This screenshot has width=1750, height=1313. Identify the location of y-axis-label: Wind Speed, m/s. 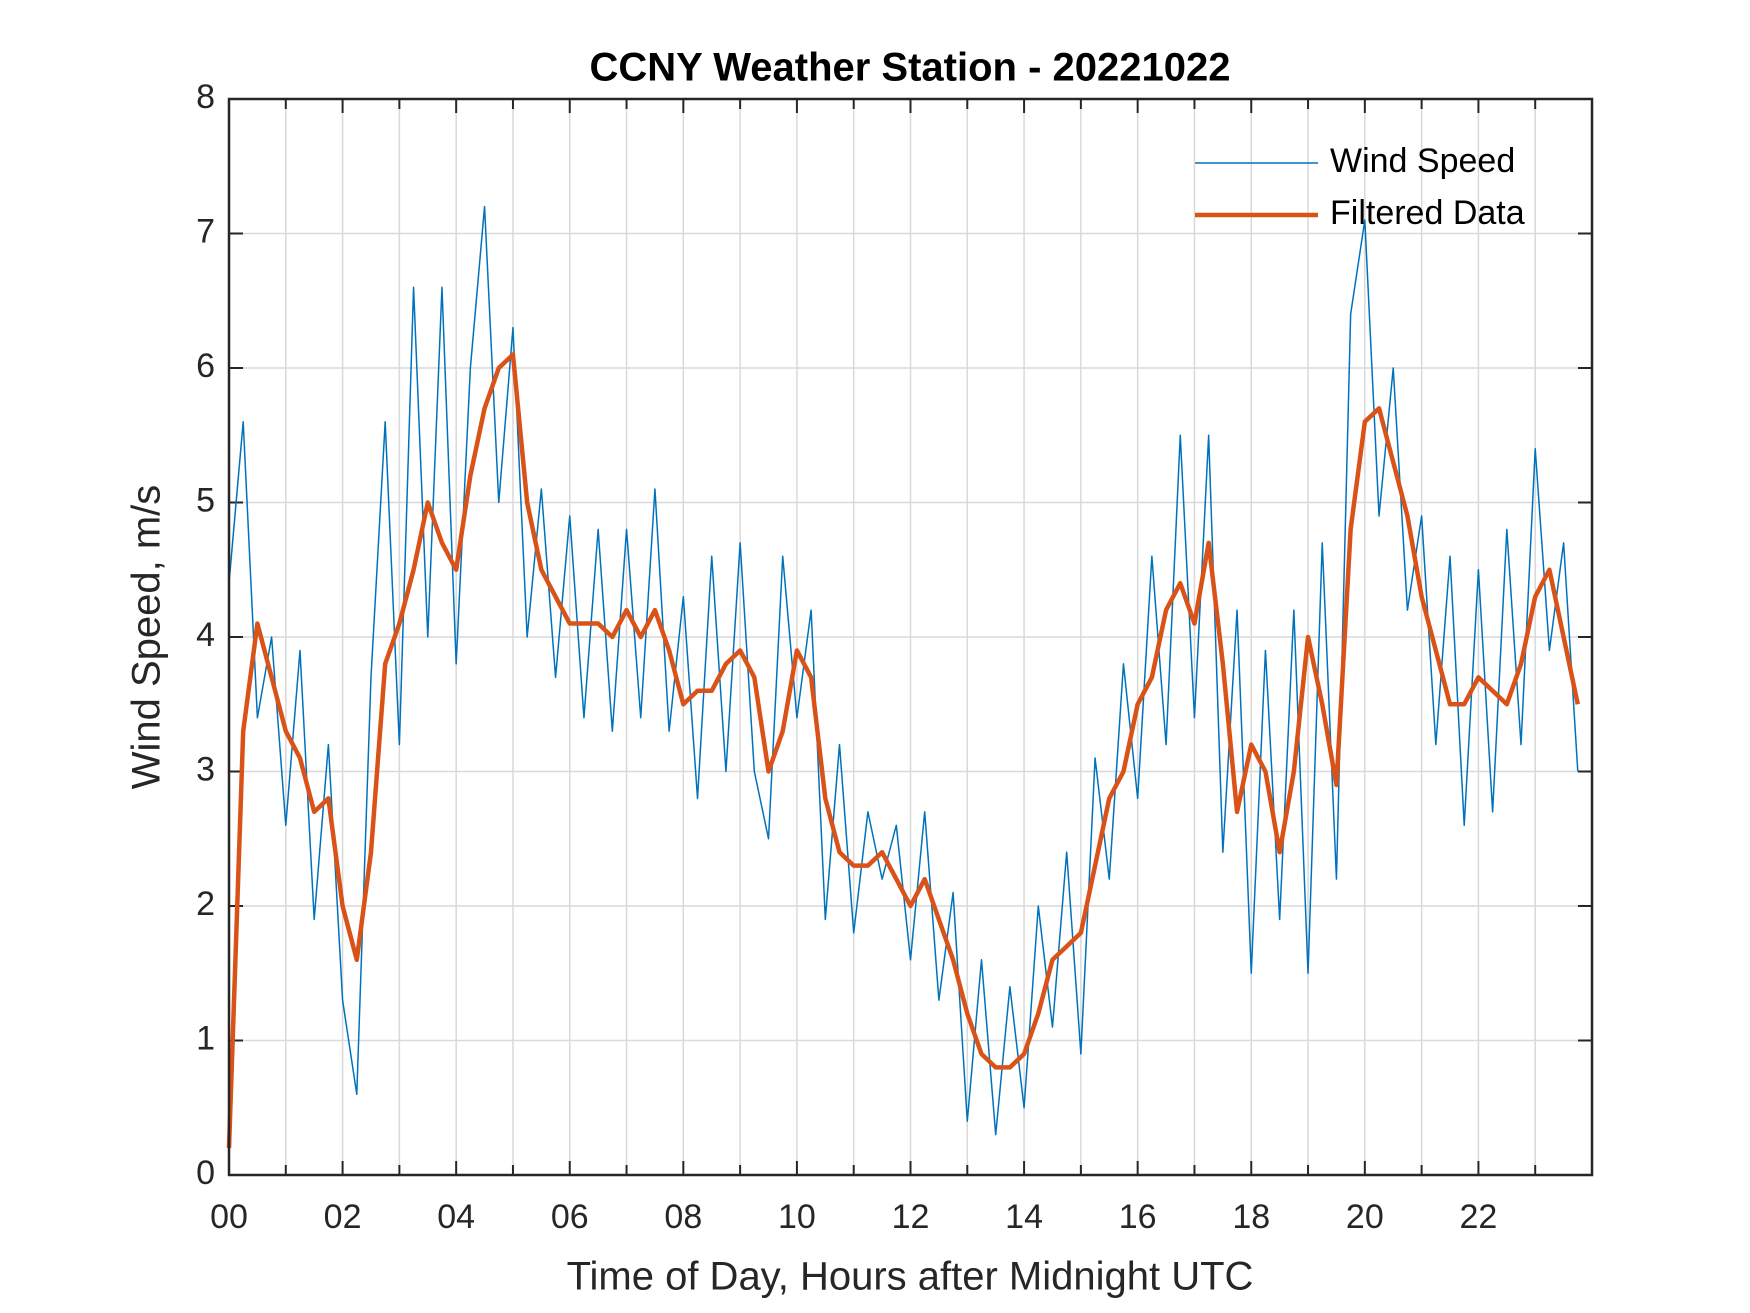
(147, 637).